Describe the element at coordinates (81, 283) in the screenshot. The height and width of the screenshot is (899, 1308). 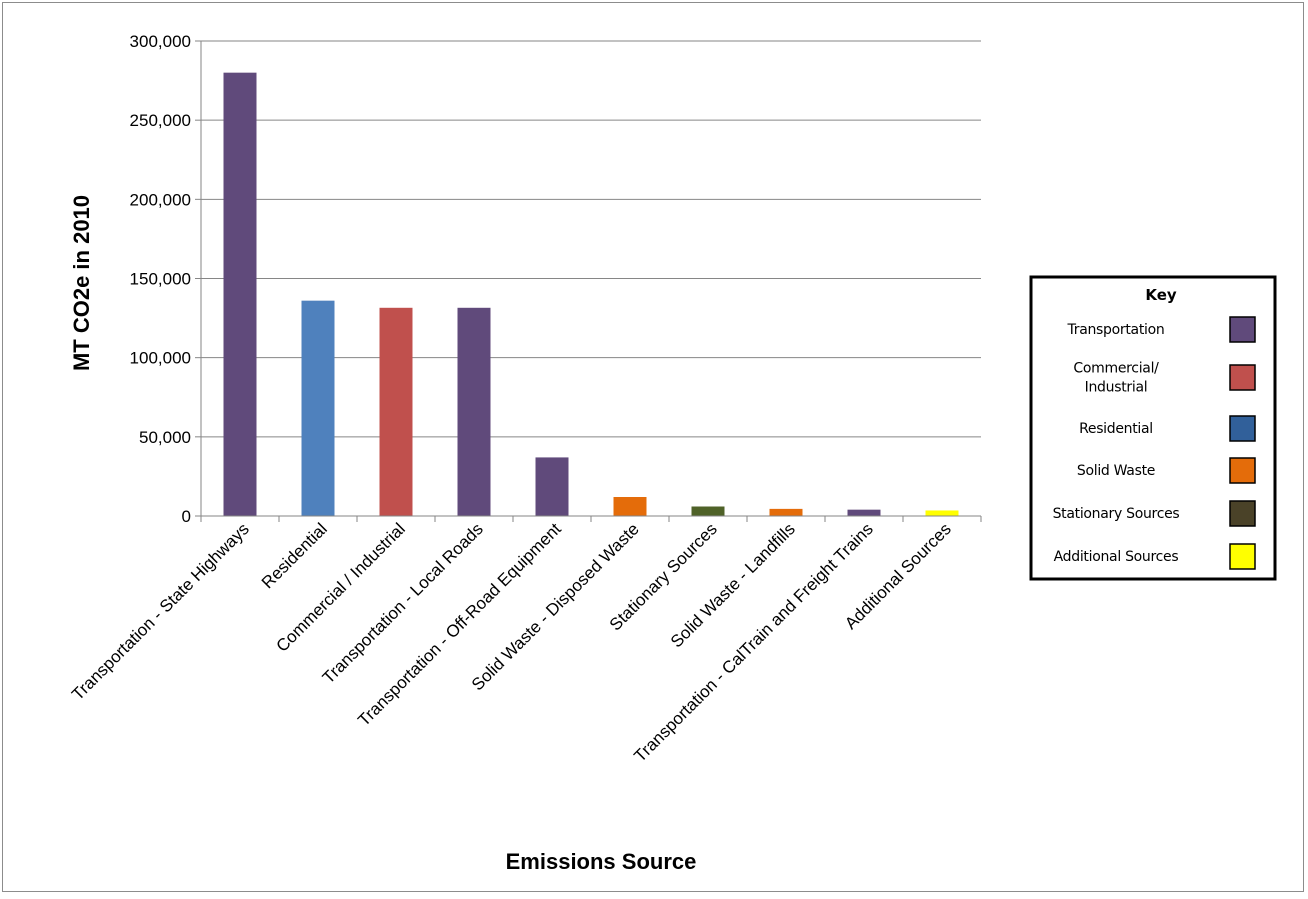
I see `y-axis-title: MT CO2e in 2010` at that location.